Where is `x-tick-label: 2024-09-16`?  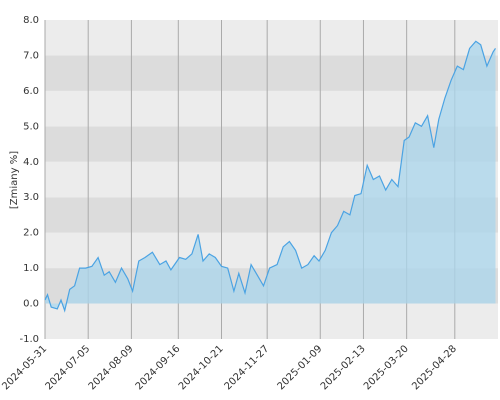
x-tick-label: 2024-09-16 is located at coordinates (158, 367).